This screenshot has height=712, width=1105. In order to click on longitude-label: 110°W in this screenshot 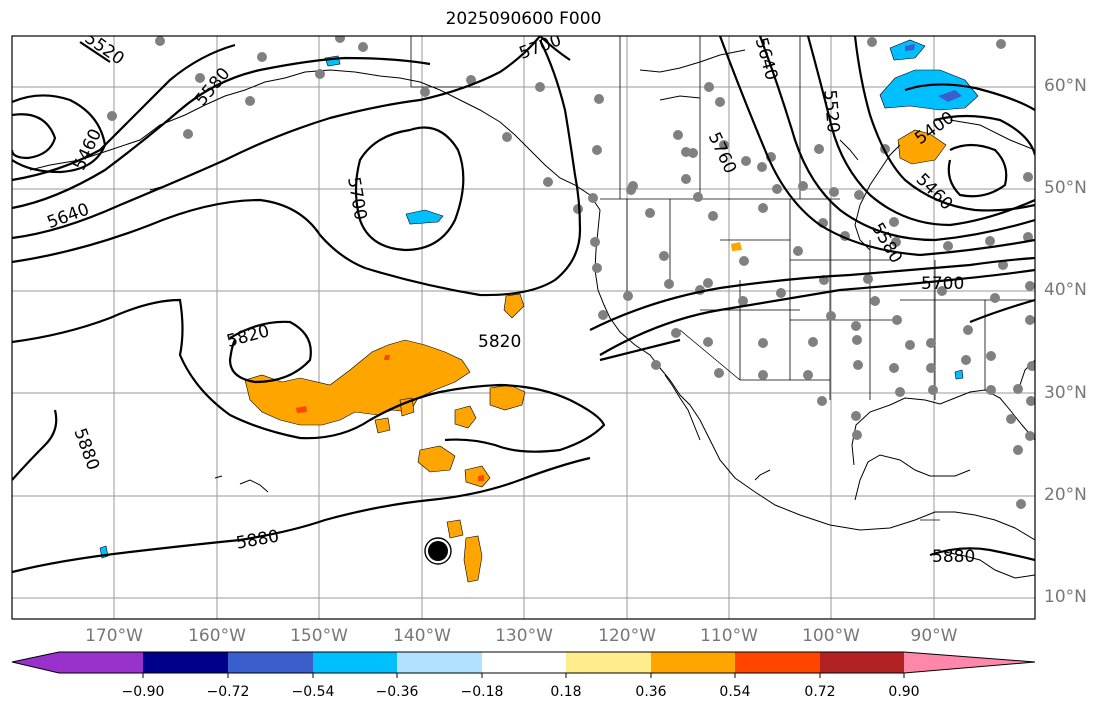, I will do `click(729, 636)`.